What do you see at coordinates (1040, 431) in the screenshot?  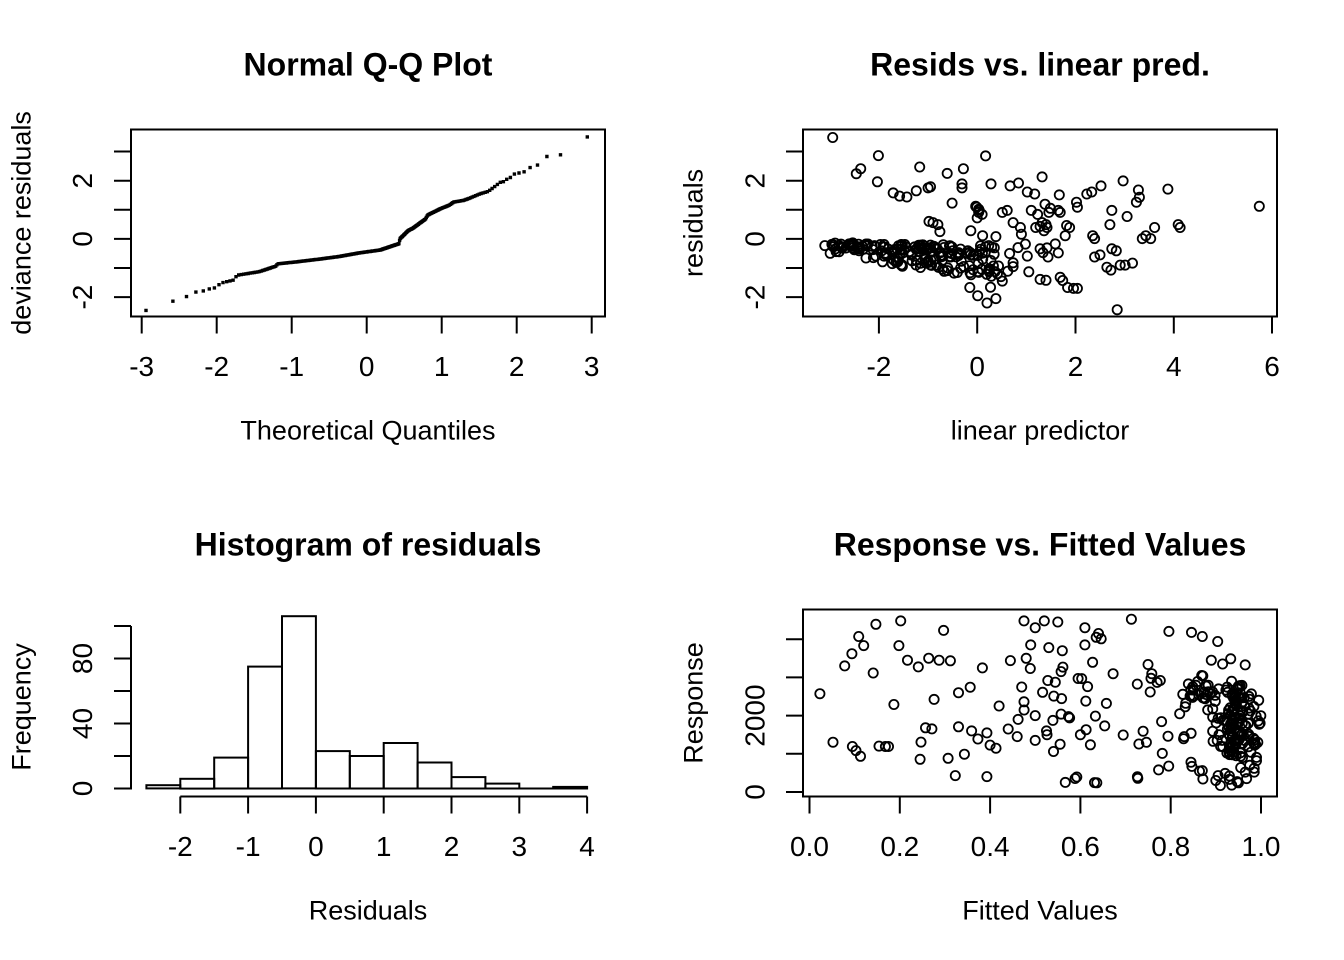 I see `svg-text: linear predictor` at bounding box center [1040, 431].